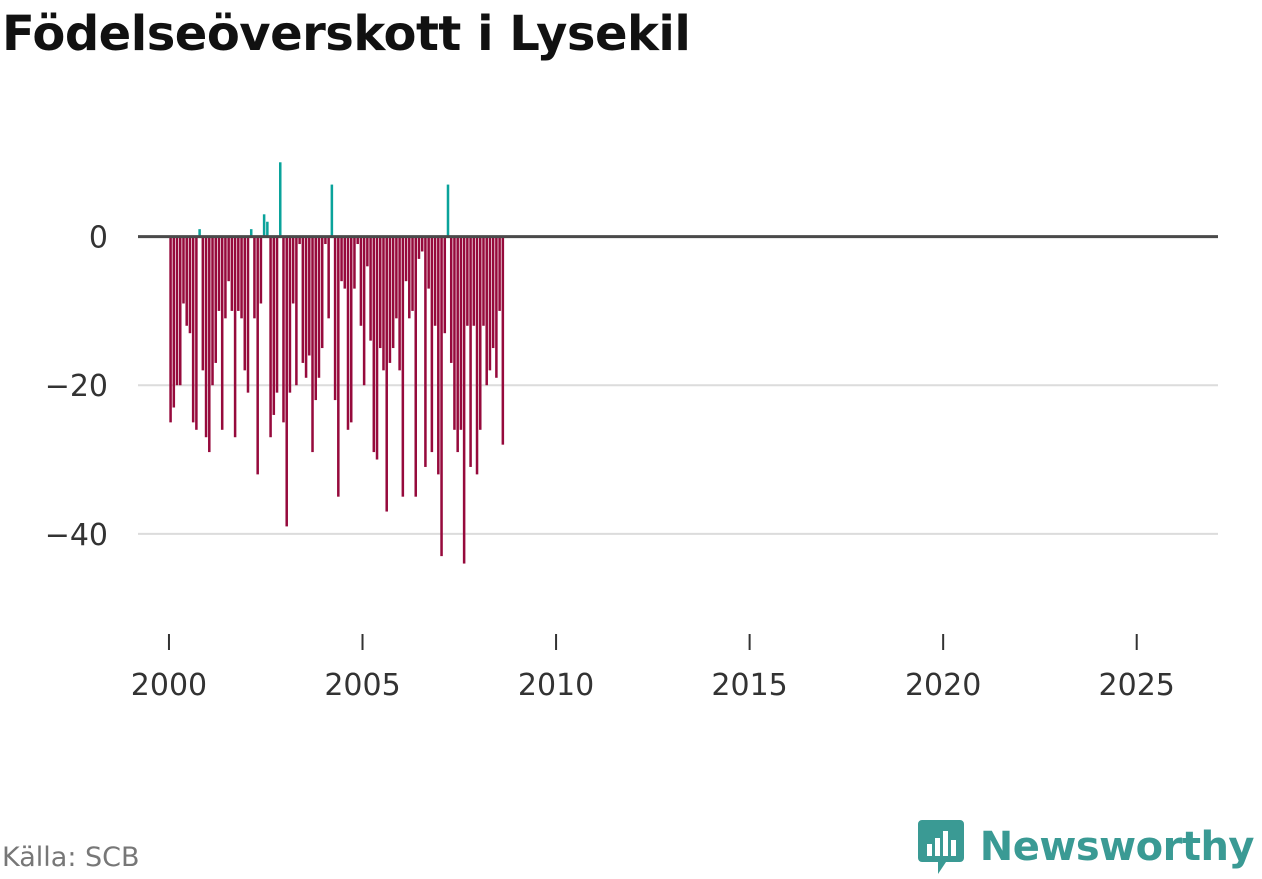 Image resolution: width=1262 pixels, height=879 pixels. What do you see at coordinates (337, 363) in the screenshot?
I see `bars` at bounding box center [337, 363].